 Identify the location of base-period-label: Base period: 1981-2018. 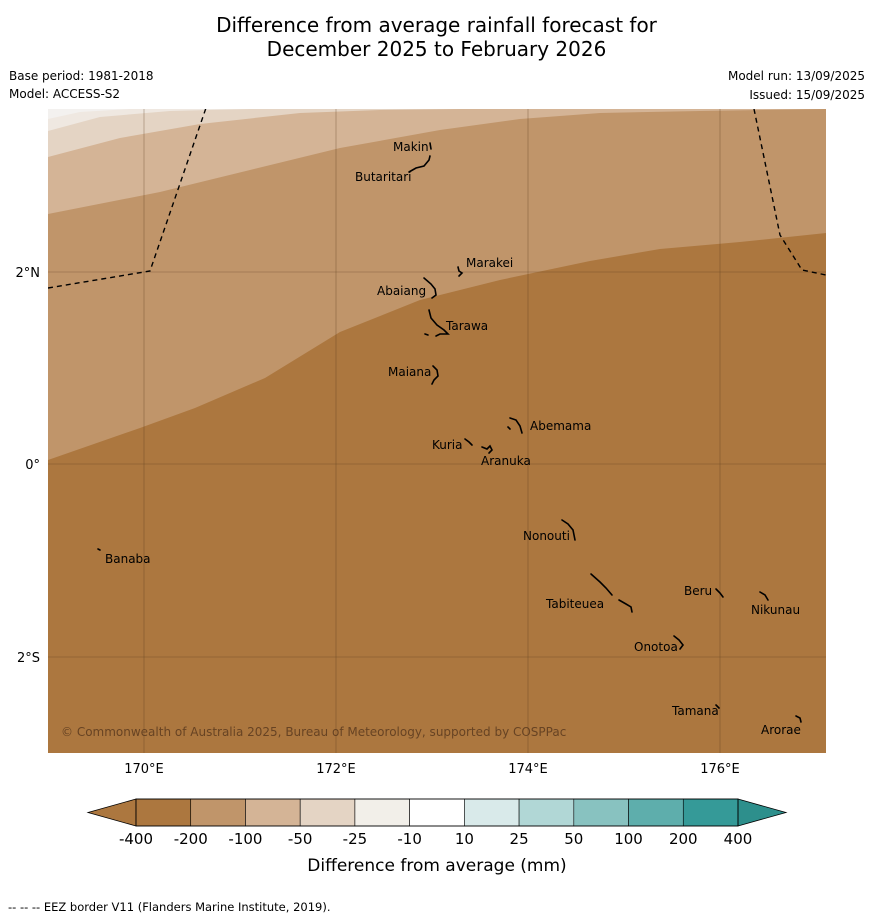
(81, 76).